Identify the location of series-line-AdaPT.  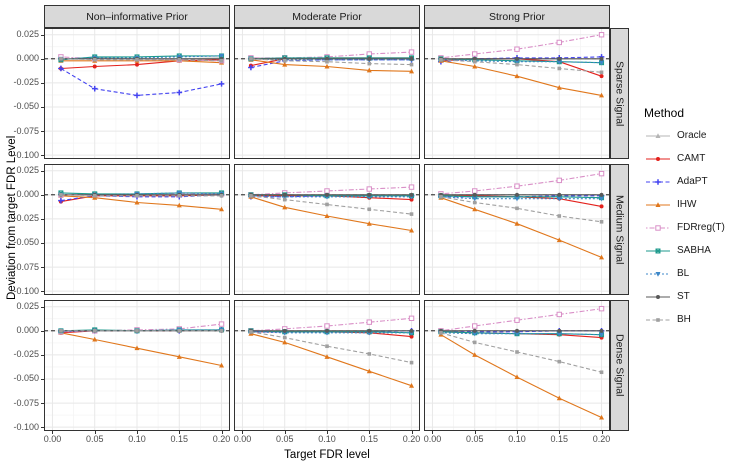
(141, 82).